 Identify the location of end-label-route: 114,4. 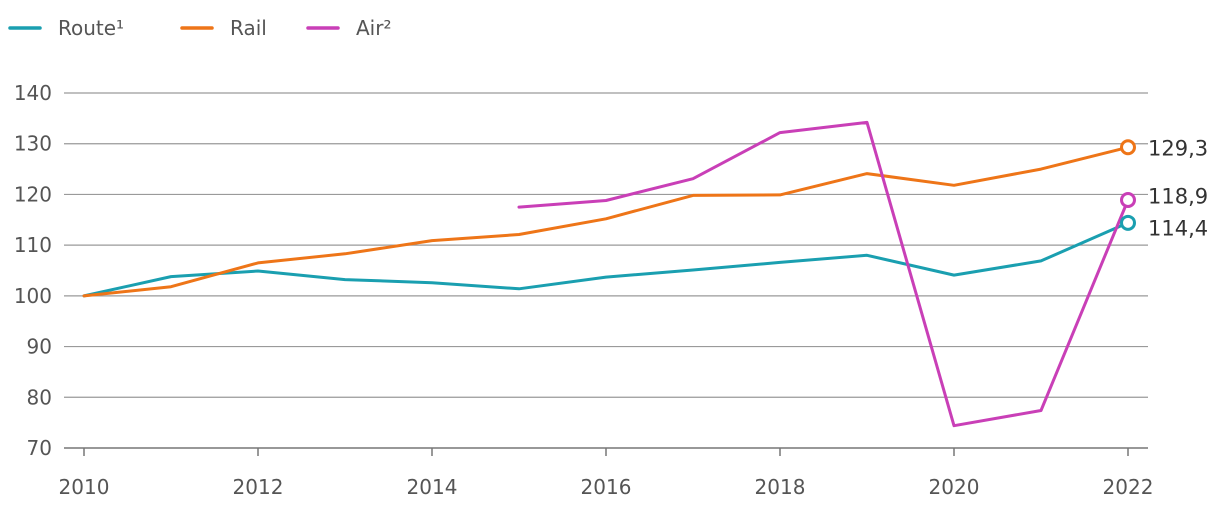
(1178, 228).